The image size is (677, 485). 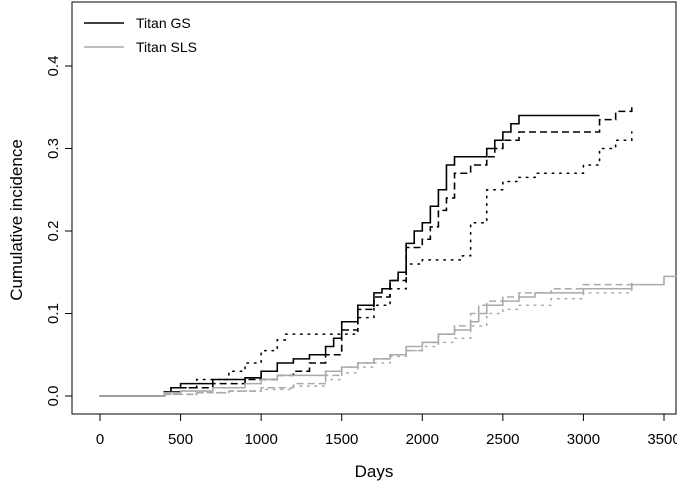 What do you see at coordinates (16, 220) in the screenshot?
I see `y-axis-title: Cumulative incidence` at bounding box center [16, 220].